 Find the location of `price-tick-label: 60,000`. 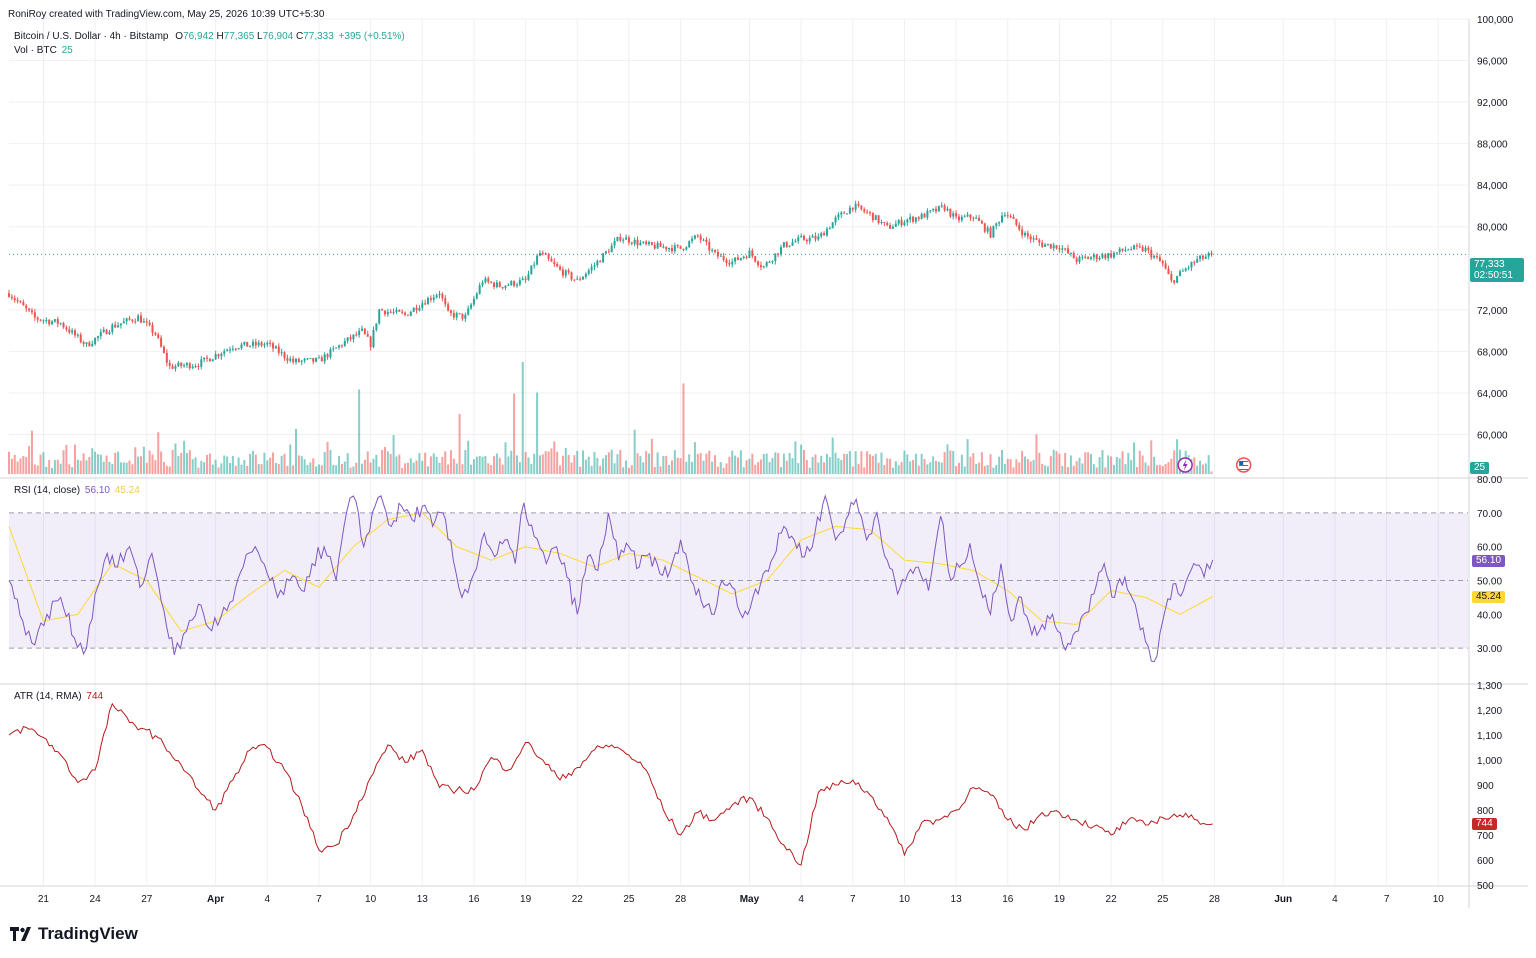

price-tick-label: 60,000 is located at coordinates (1492, 435).